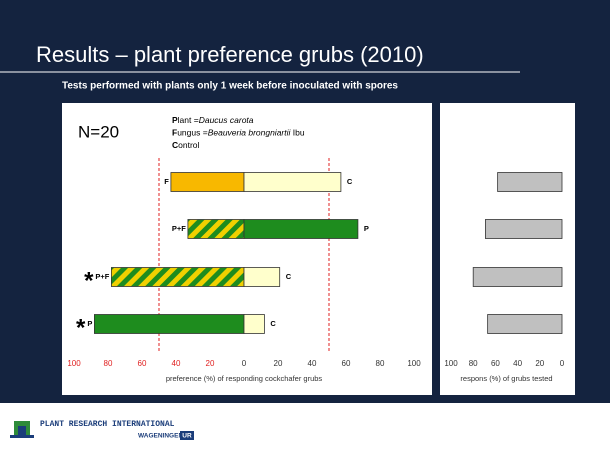  I want to click on legend-entry: Fungus =Beauveria brongniartii Ibu, so click(238, 133).